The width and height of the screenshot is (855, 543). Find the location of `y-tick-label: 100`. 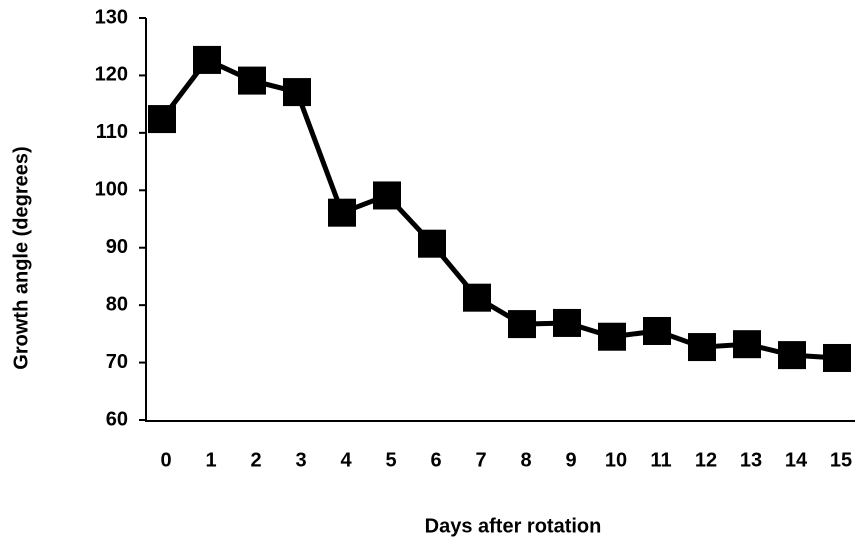

y-tick-label: 100 is located at coordinates (111, 190).